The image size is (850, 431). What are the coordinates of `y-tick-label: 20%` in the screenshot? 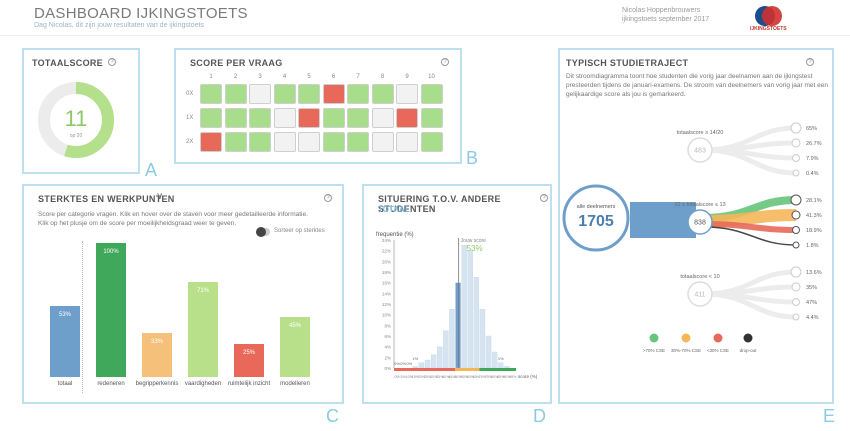 It's located at (386, 261).